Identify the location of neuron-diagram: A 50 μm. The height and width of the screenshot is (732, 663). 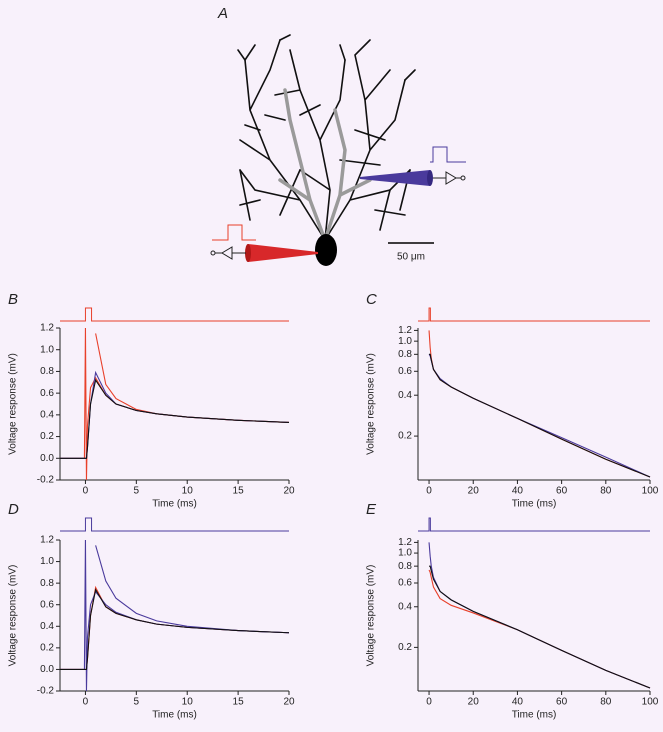
(338, 135).